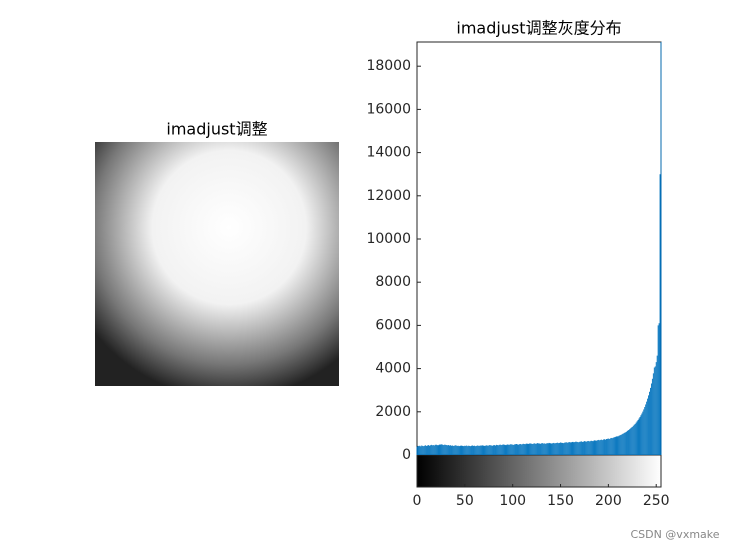  I want to click on colorbar, so click(539, 471).